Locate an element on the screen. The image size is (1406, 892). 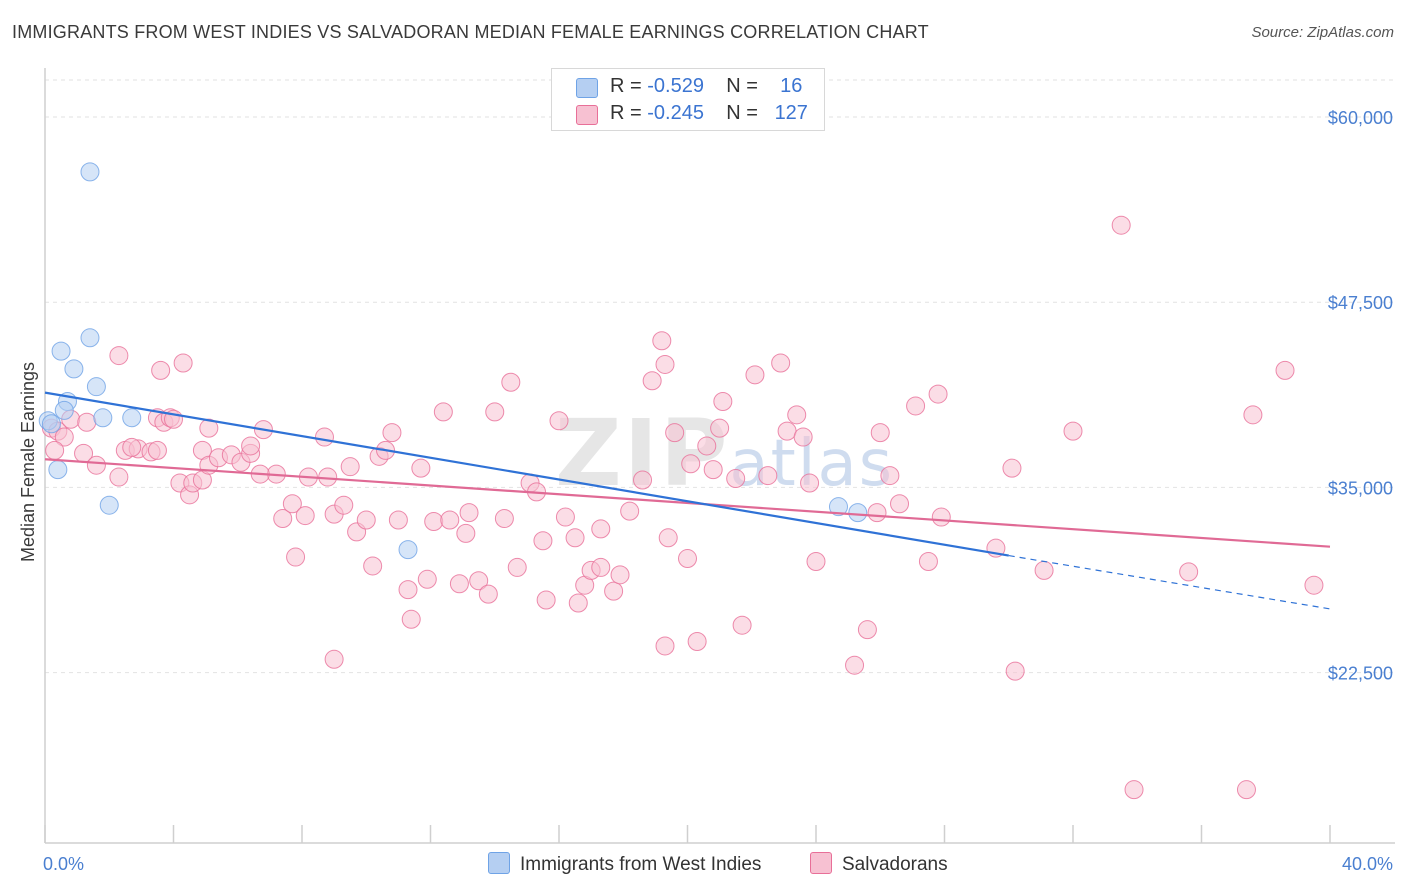
chart-source: Source: ZipAtlas.com is located at coordinates (1322, 32).